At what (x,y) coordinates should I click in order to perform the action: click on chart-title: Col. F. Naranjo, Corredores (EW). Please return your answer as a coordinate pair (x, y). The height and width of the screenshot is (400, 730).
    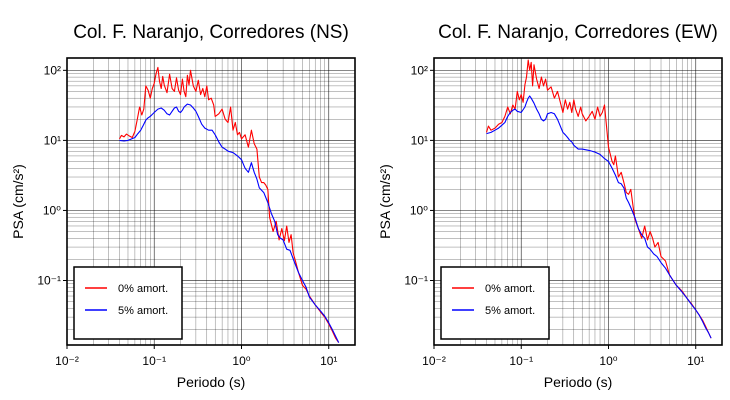
    Looking at the image, I should click on (578, 32).